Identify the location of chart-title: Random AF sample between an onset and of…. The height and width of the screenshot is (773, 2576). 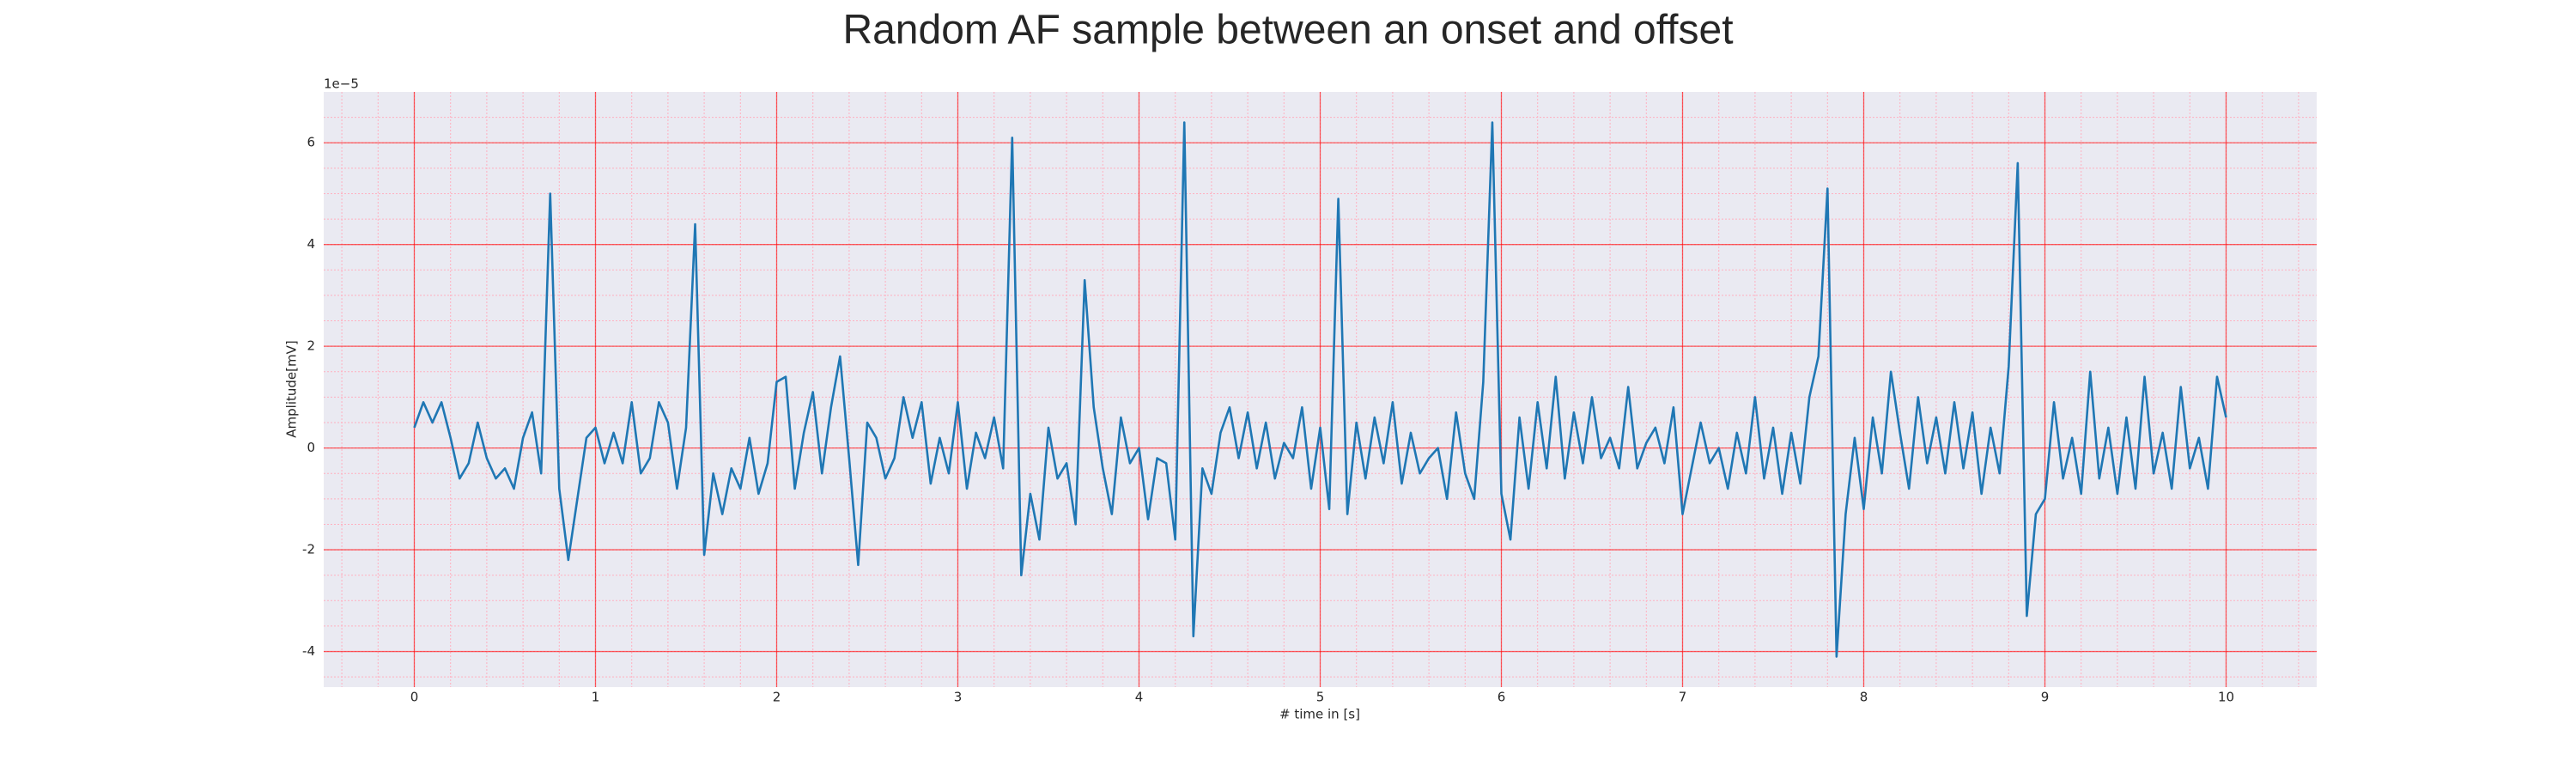
(1287, 30).